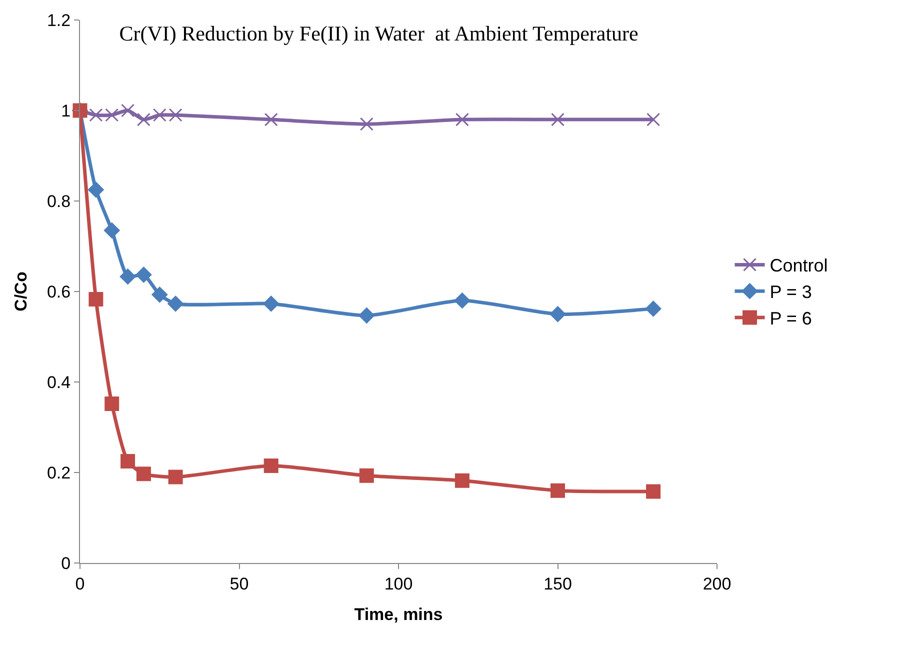  I want to click on y-tick-label: 0.8, so click(58, 201).